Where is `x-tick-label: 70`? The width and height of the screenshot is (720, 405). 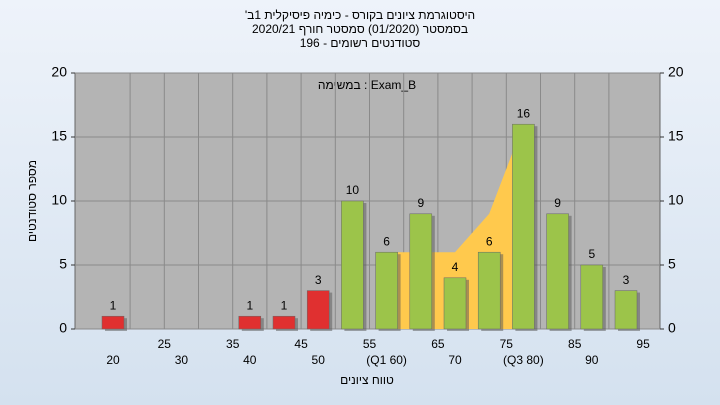
x-tick-label: 70 is located at coordinates (455, 360).